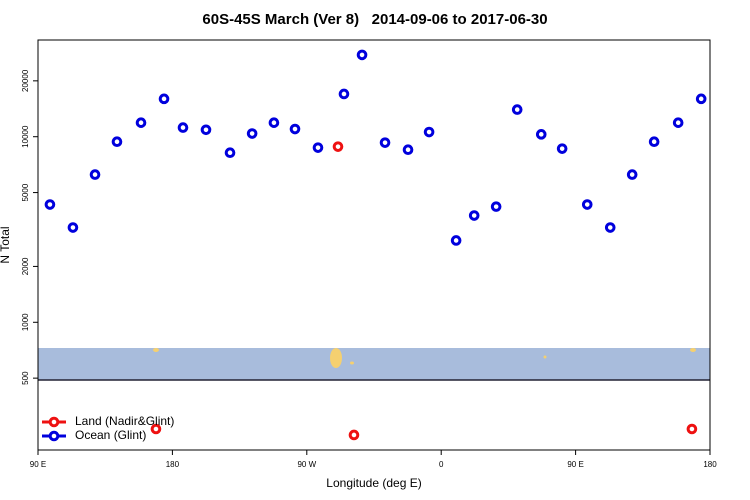  What do you see at coordinates (441, 464) in the screenshot?
I see `x-tick-label: 0` at bounding box center [441, 464].